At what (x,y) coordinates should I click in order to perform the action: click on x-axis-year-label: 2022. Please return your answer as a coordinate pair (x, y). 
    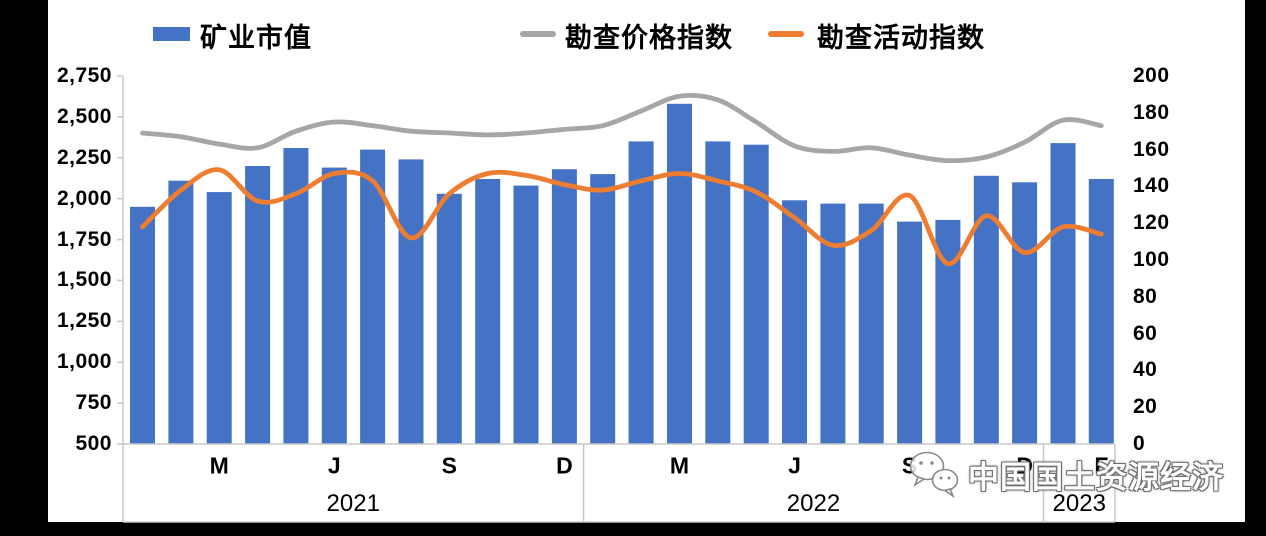
    Looking at the image, I should click on (813, 503).